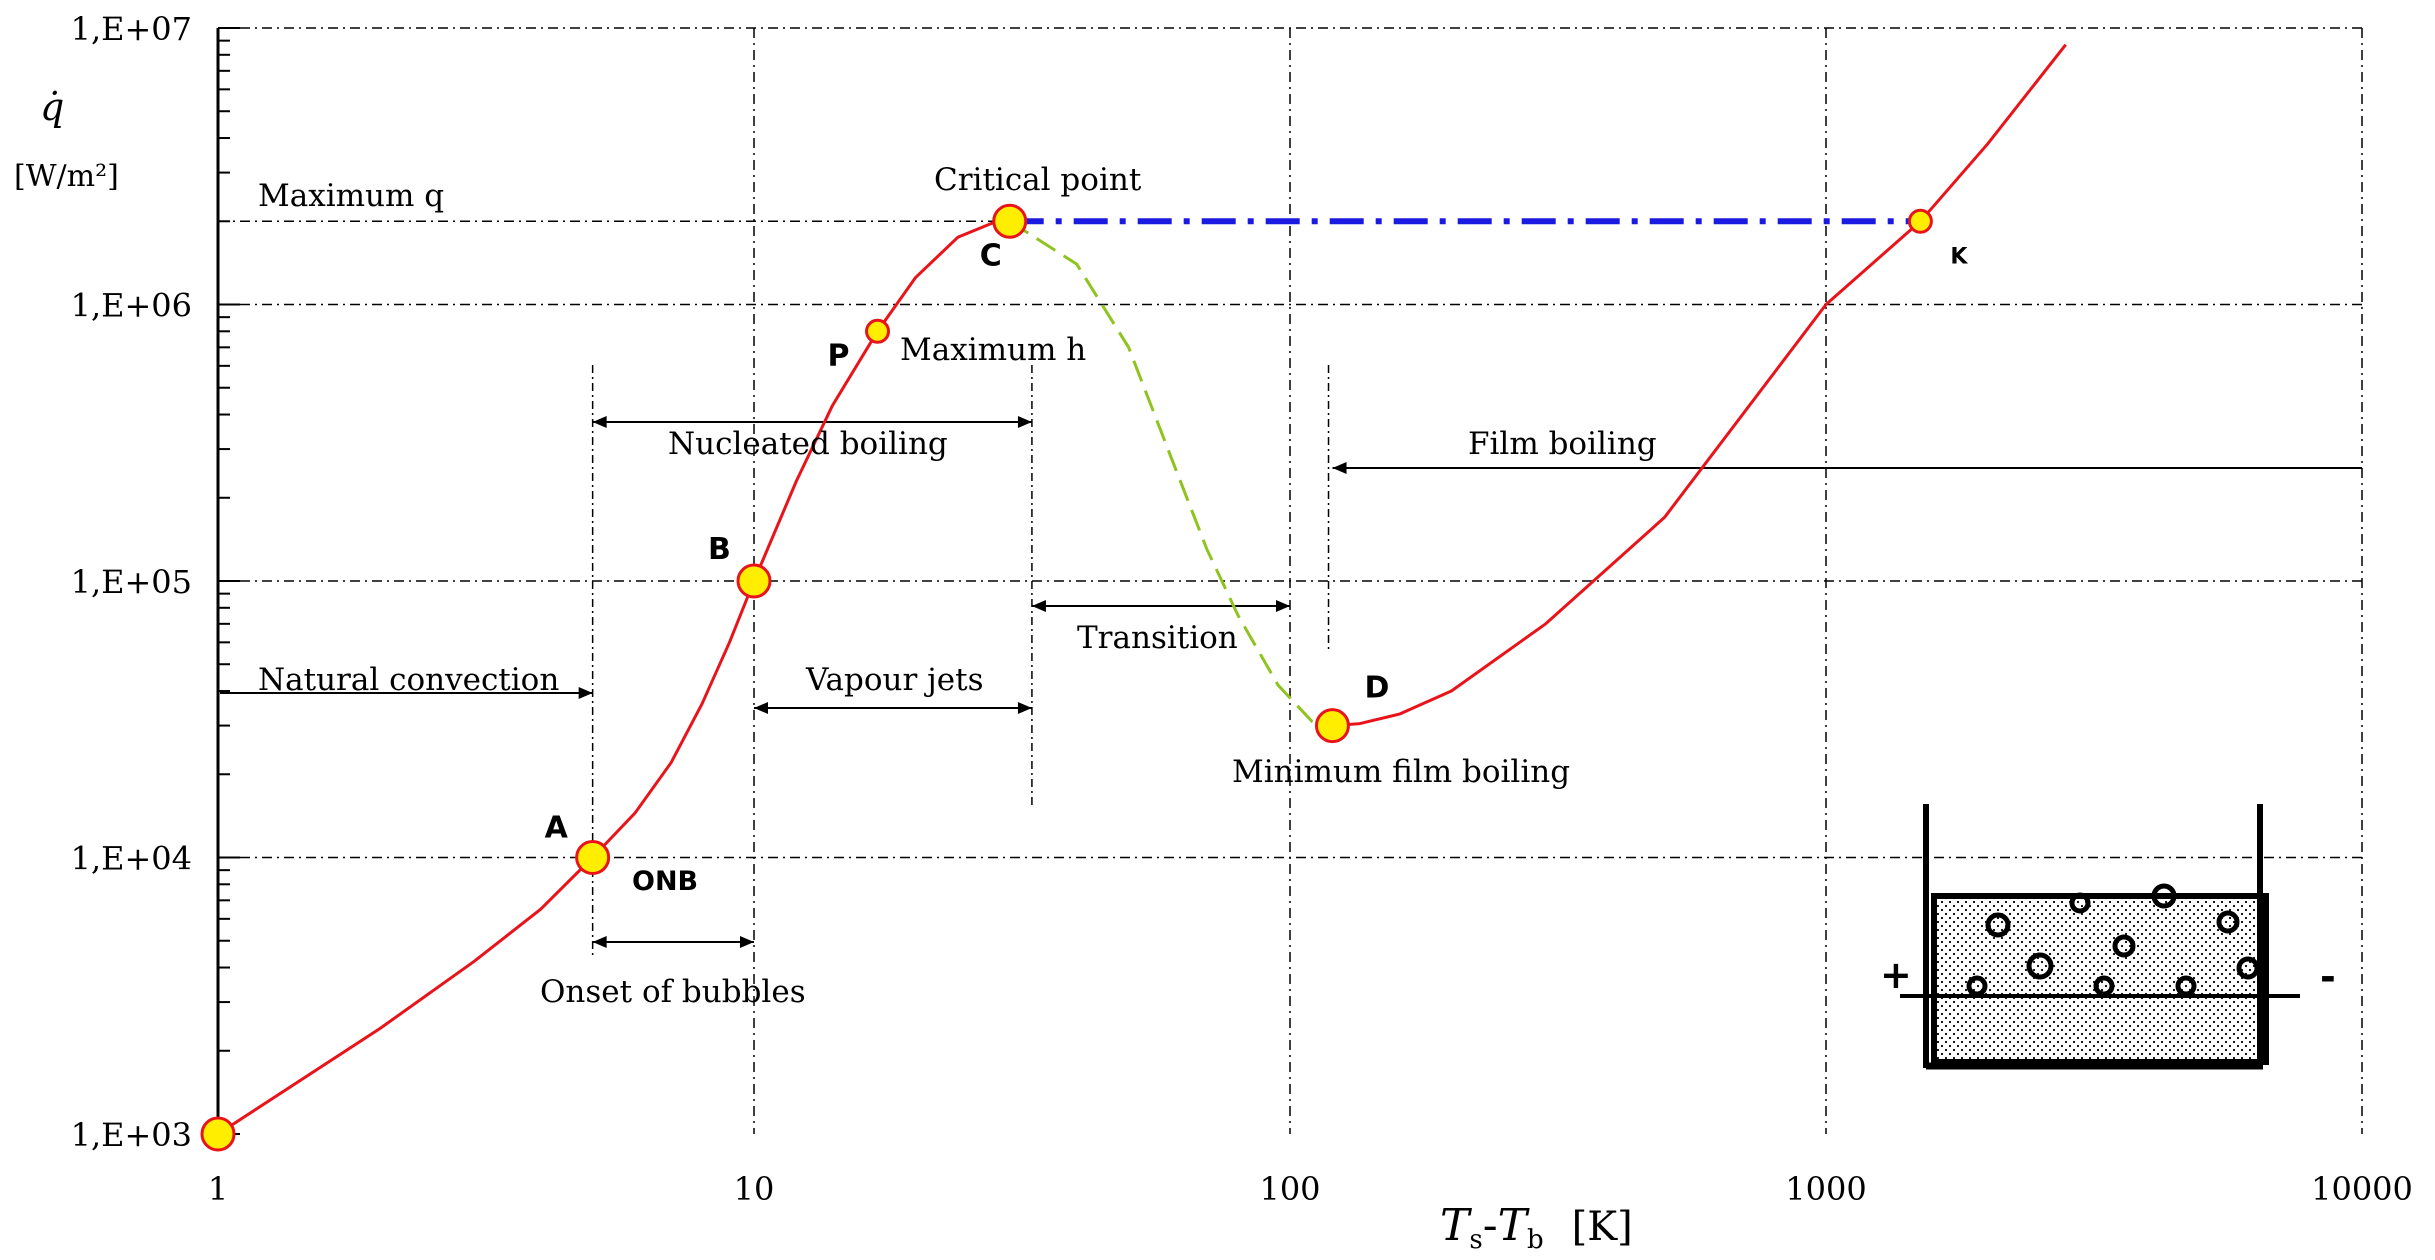  Describe the element at coordinates (1535, 1240) in the screenshot. I see `xlabel-s2: b` at that location.